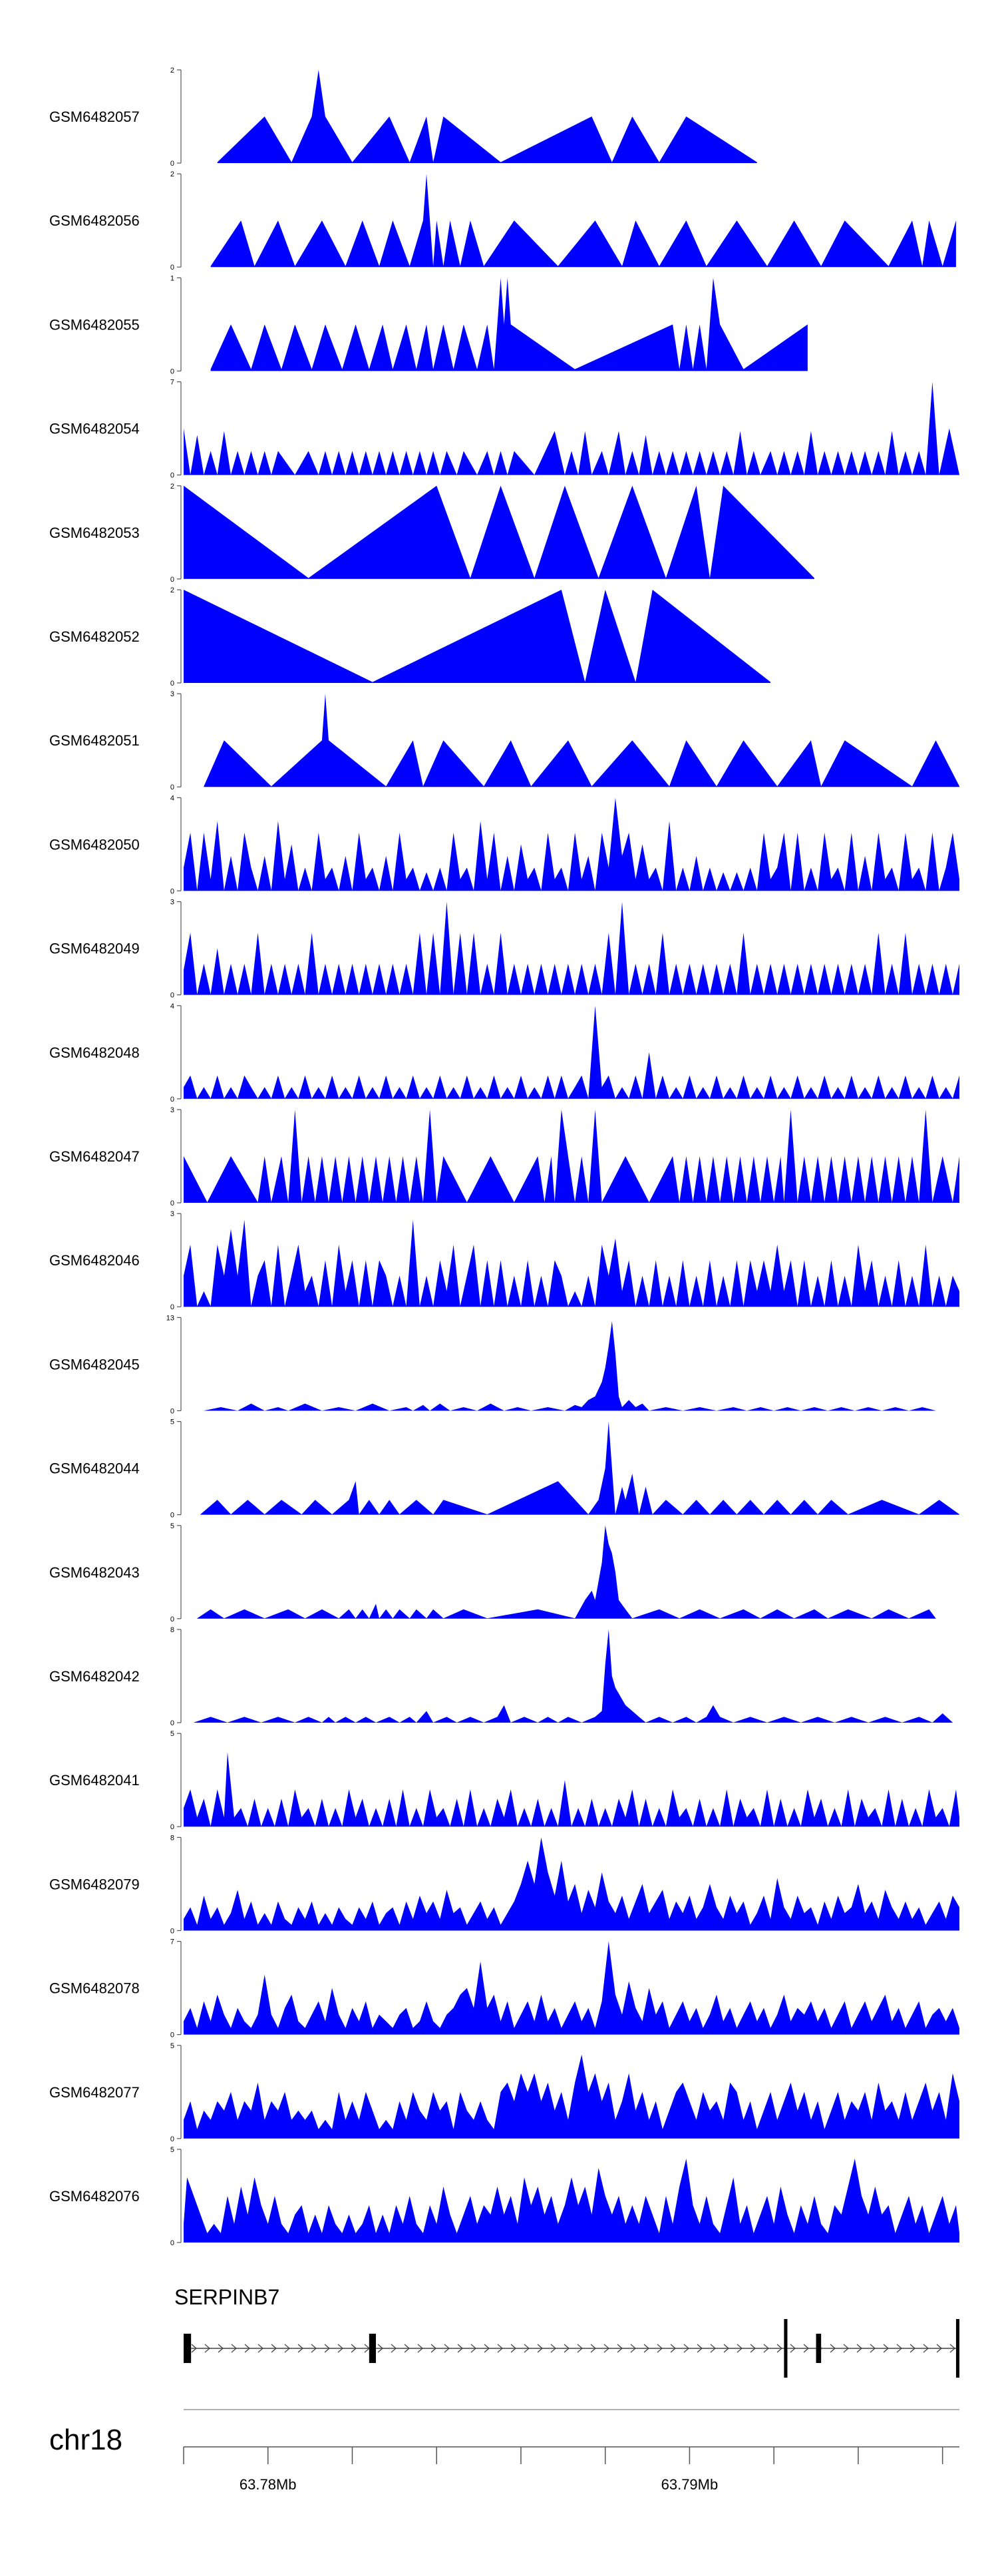 The height and width of the screenshot is (2576, 998). What do you see at coordinates (172, 383) in the screenshot?
I see `y-max-label: 7` at bounding box center [172, 383].